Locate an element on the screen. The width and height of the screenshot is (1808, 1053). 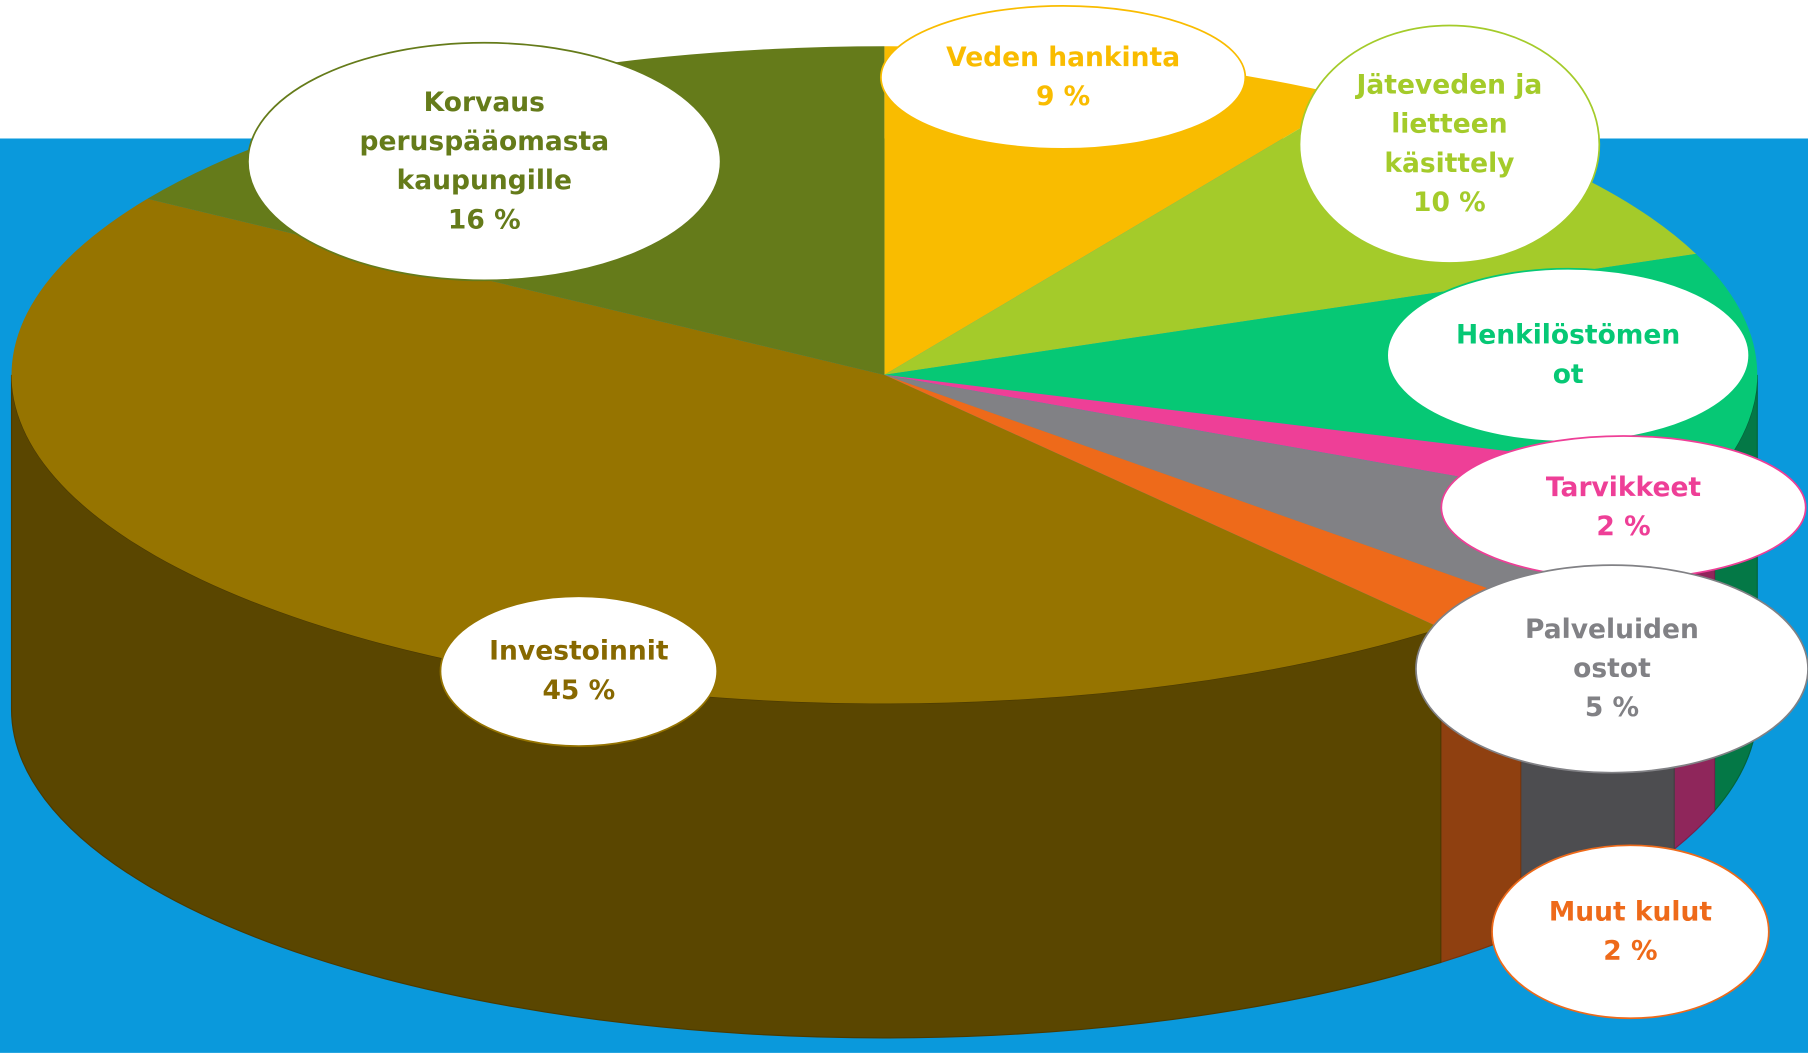
label: Palveluiden ostot 5 % is located at coordinates (1612, 669).